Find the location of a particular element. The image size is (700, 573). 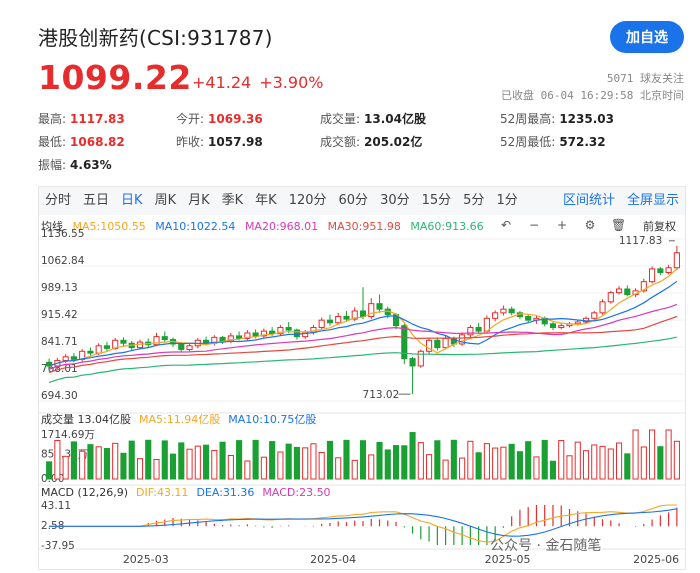

tab-5min: 5分 is located at coordinates (474, 200).